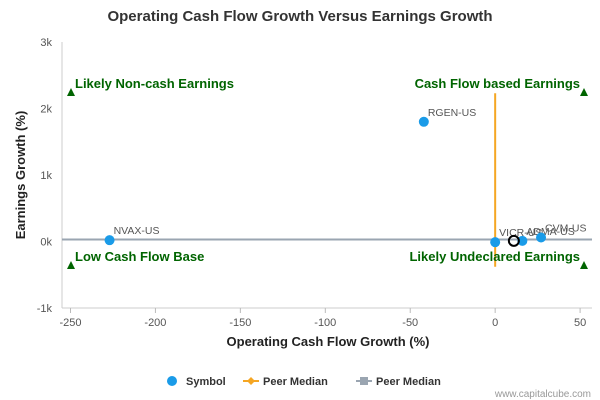  What do you see at coordinates (565, 229) in the screenshot?
I see `data-point-label: CVM-US` at bounding box center [565, 229].